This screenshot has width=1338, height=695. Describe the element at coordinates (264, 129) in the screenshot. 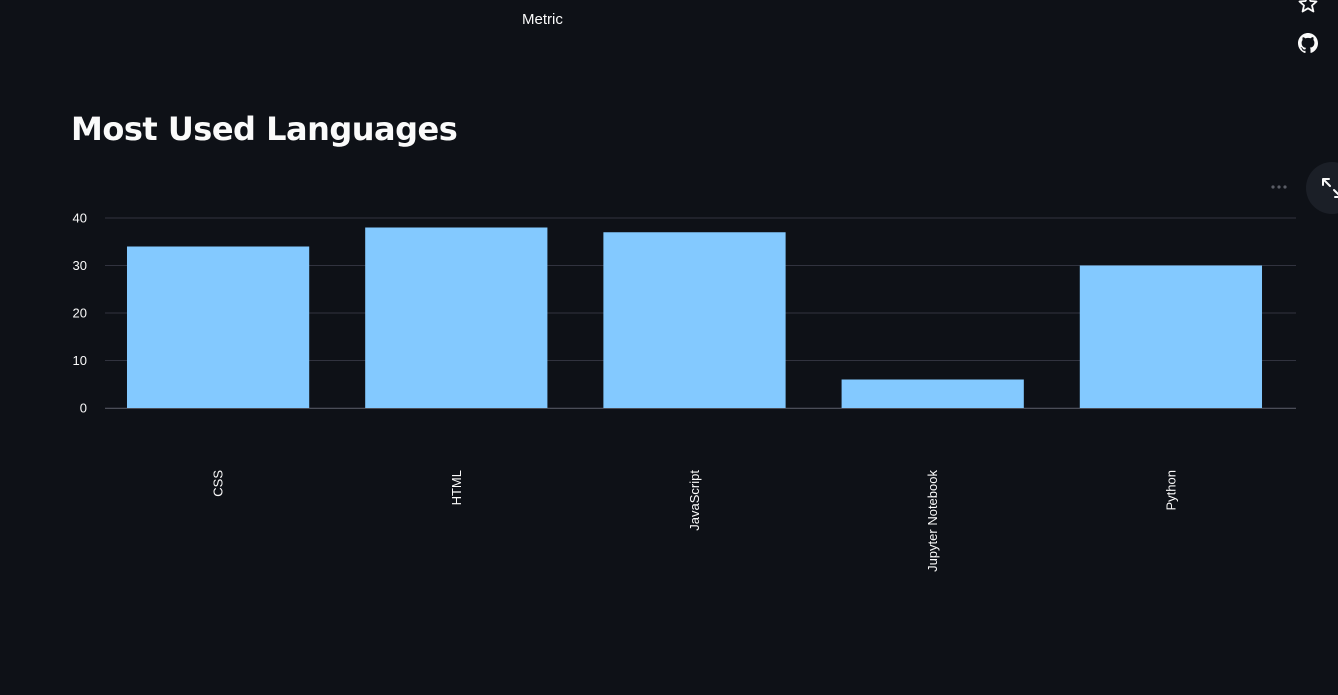

I see `page-title: Most Used Languages` at that location.